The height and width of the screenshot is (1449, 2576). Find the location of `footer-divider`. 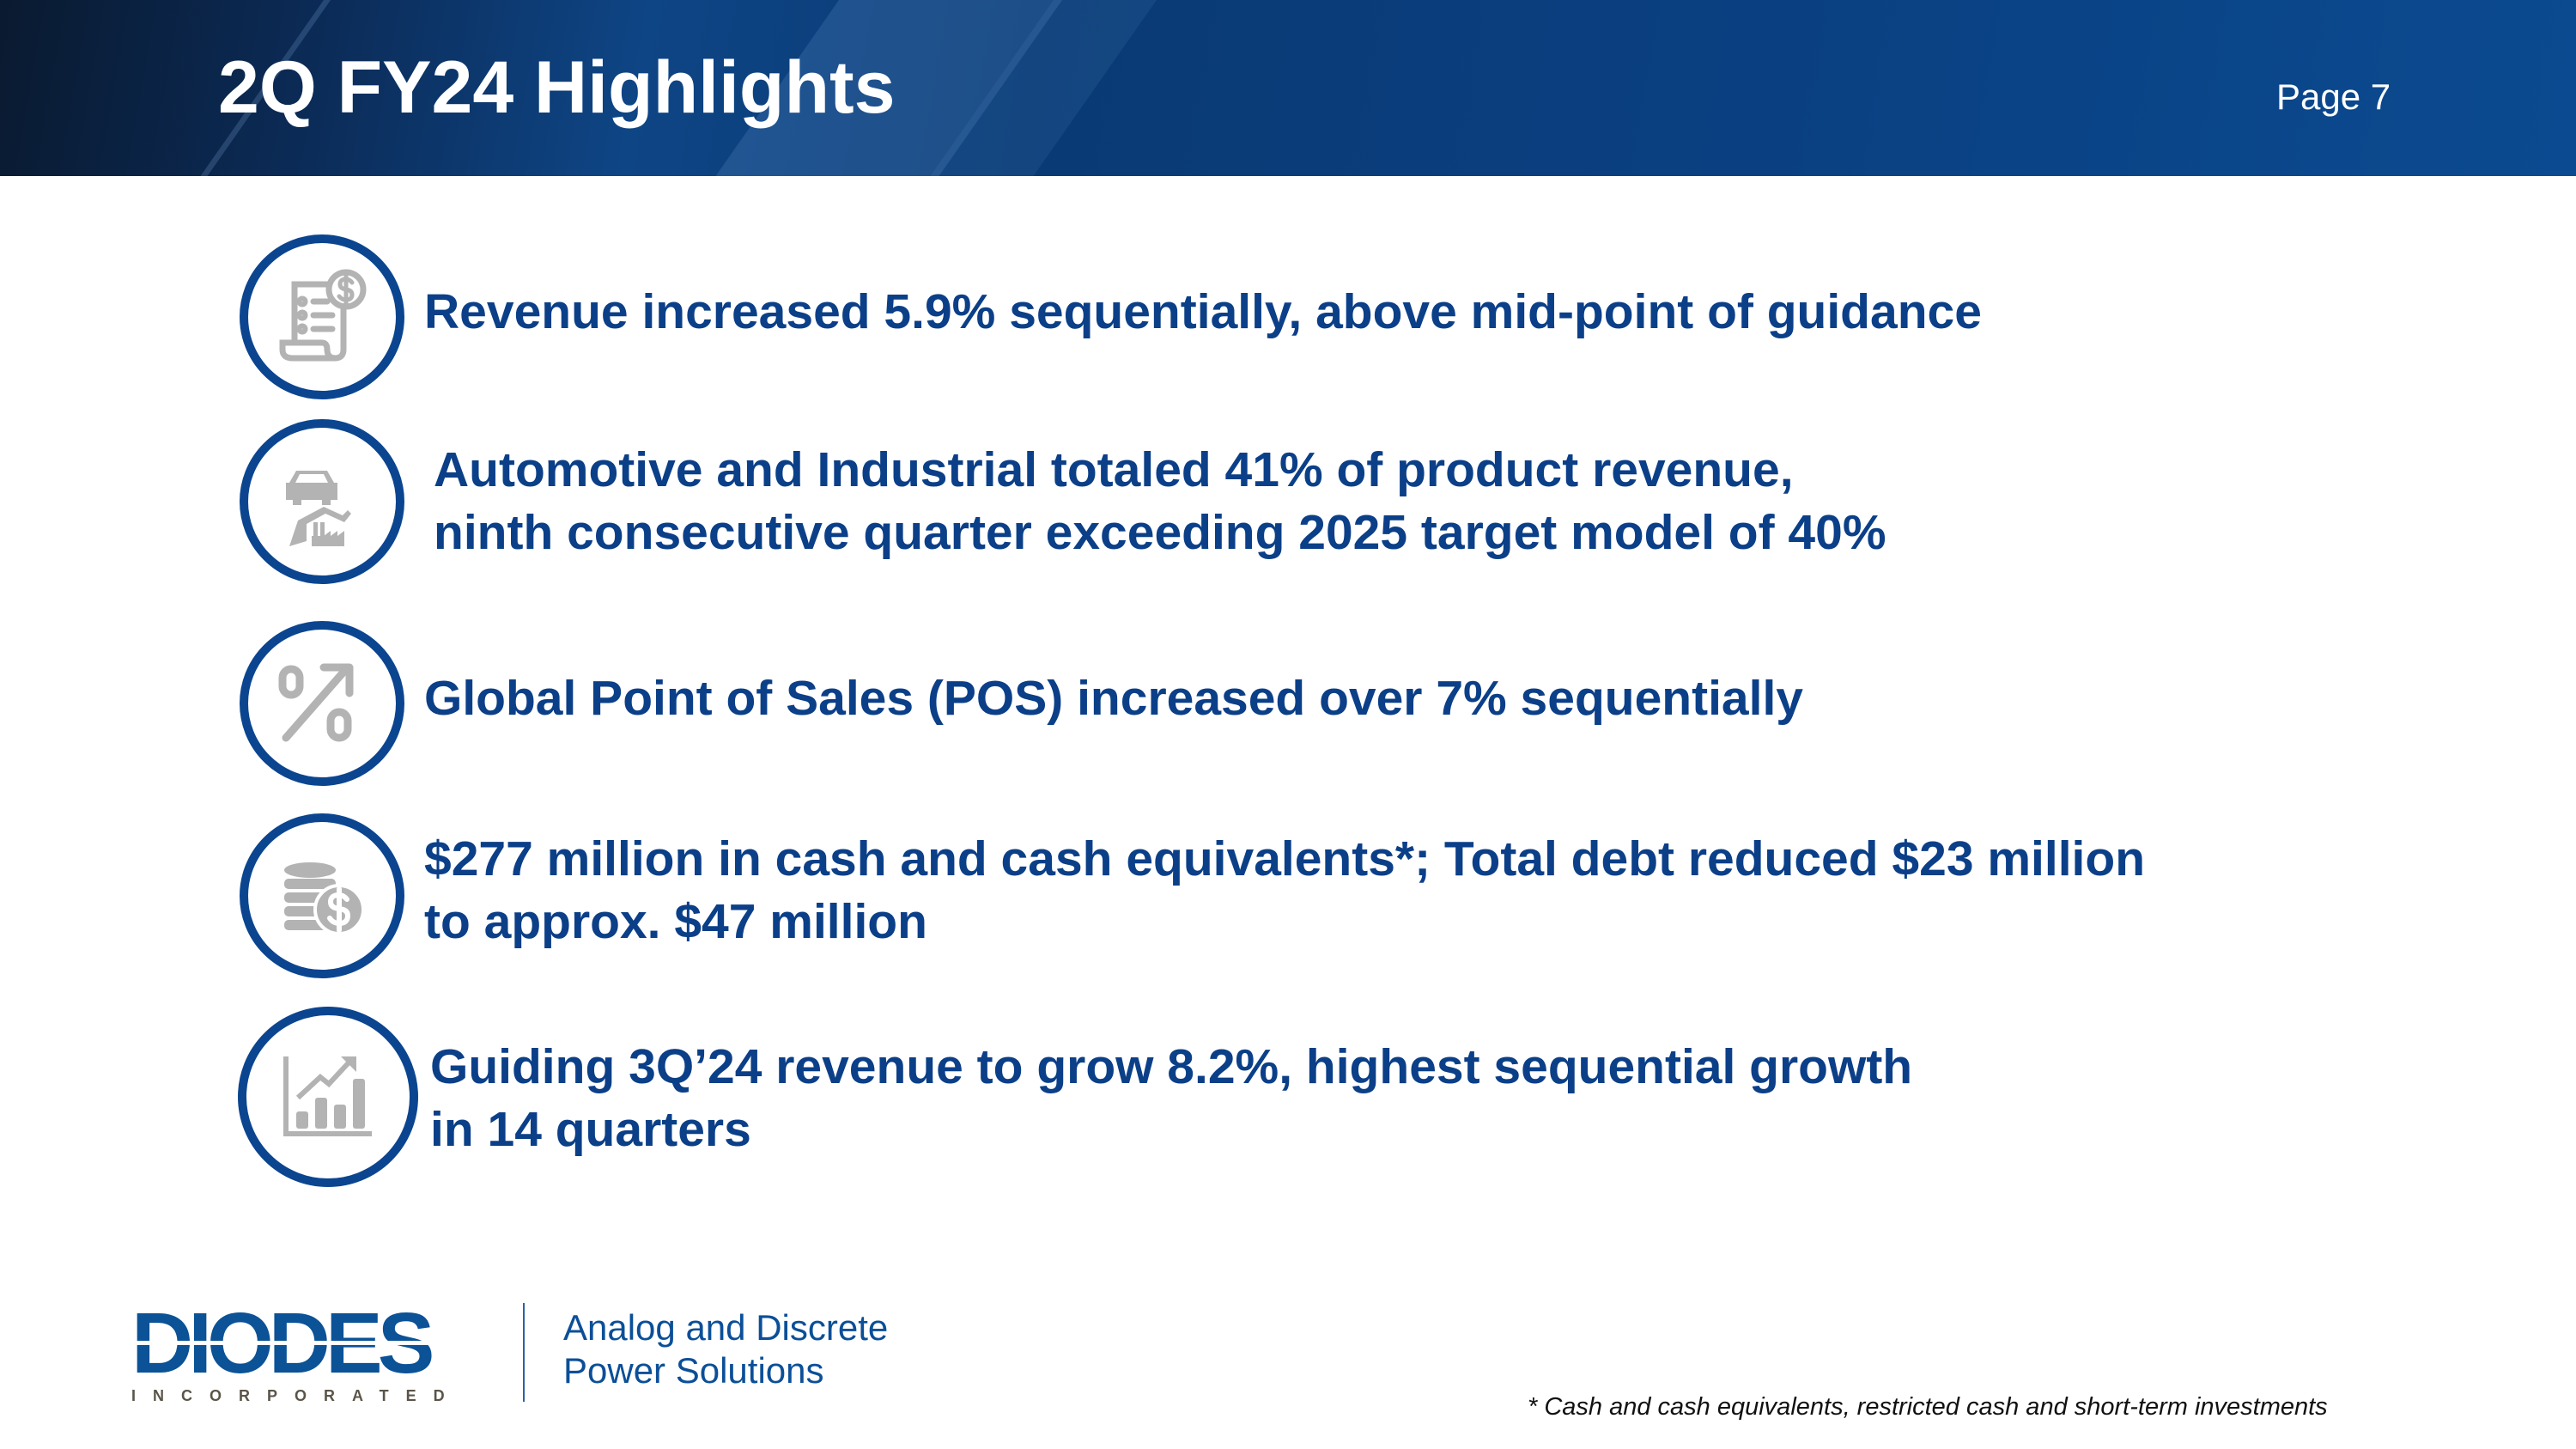

footer-divider is located at coordinates (524, 1352).